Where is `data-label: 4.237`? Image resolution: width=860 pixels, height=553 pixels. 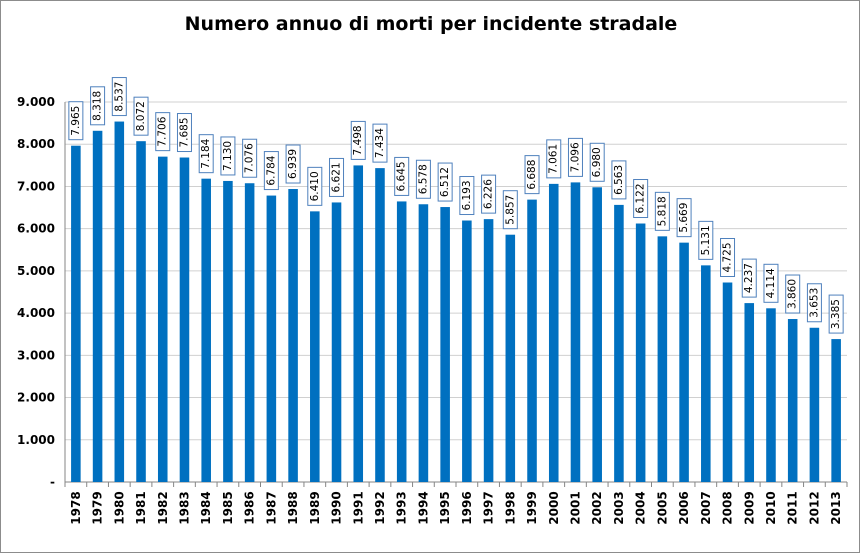
data-label: 4.237 is located at coordinates (749, 278).